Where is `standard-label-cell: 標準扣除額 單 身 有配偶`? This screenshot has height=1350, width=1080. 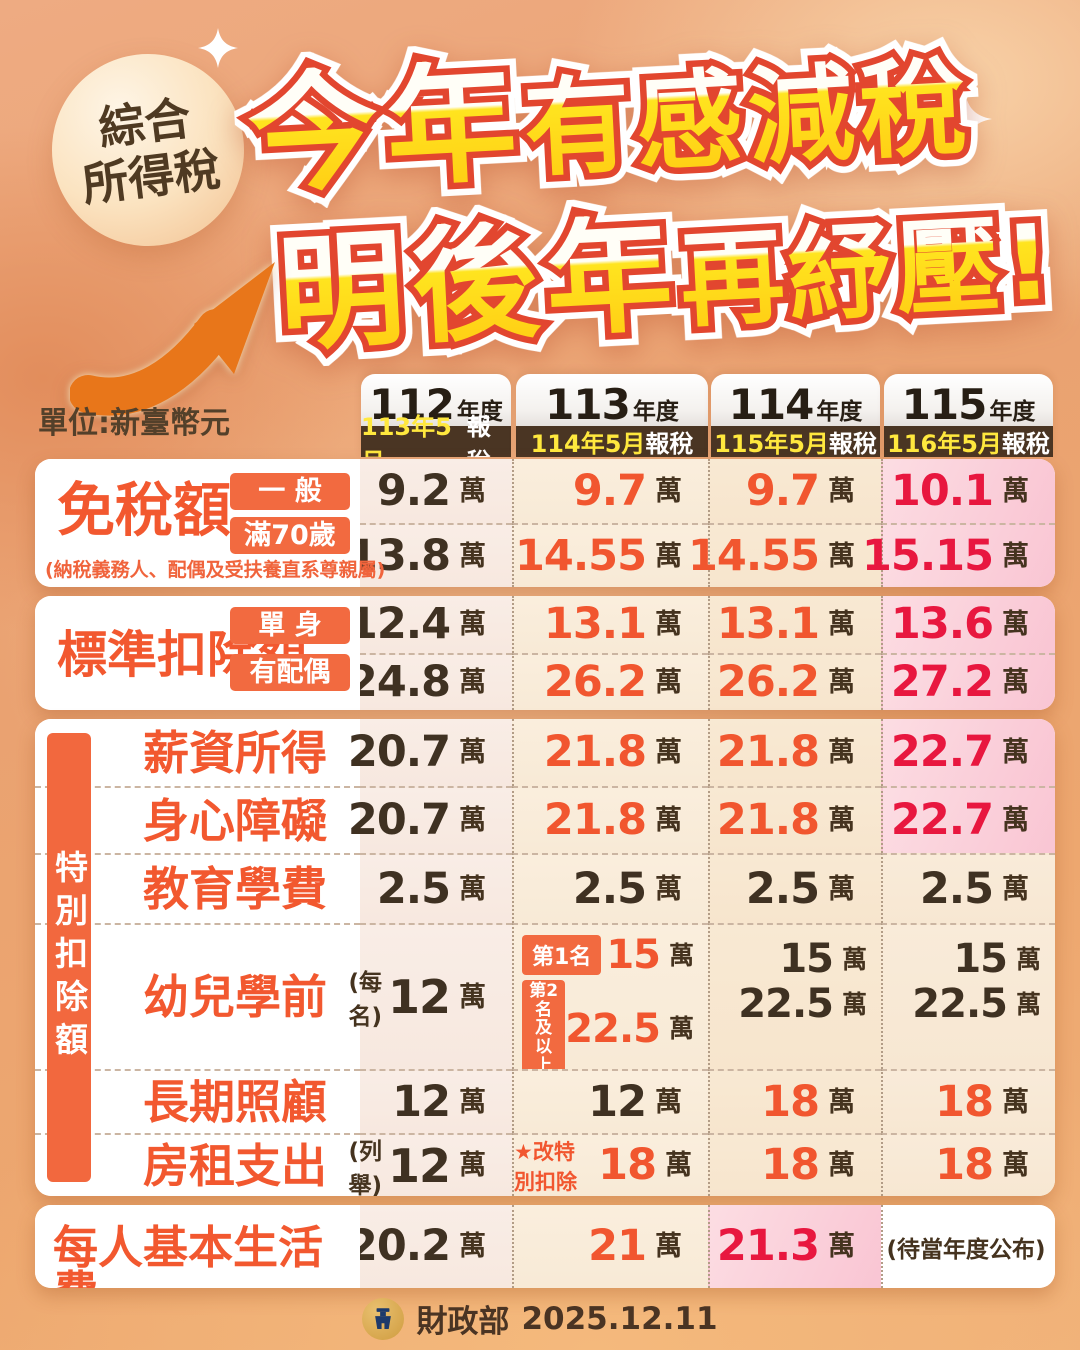
standard-label-cell: 標準扣除額 單 身 有配偶 is located at coordinates (197, 653).